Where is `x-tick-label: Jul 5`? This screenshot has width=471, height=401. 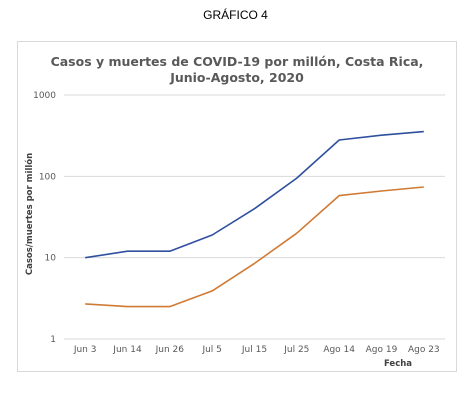
x-tick-label: Jul 5 is located at coordinates (211, 350).